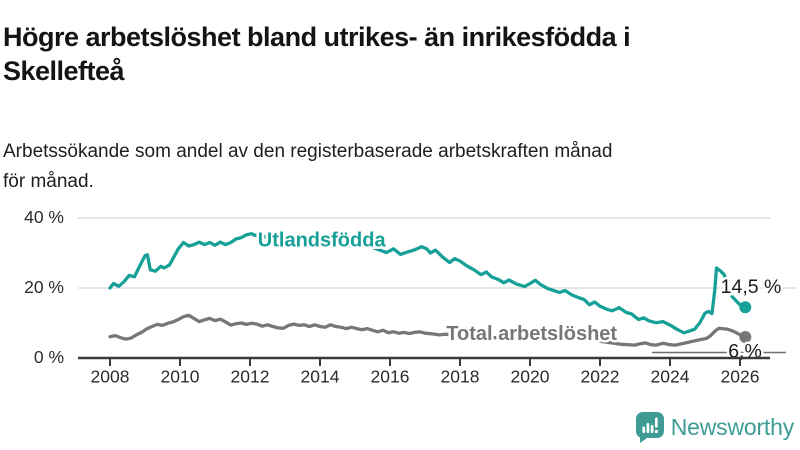 This screenshot has width=800, height=450. What do you see at coordinates (44, 287) in the screenshot?
I see `y-tick-label: 20 %` at bounding box center [44, 287].